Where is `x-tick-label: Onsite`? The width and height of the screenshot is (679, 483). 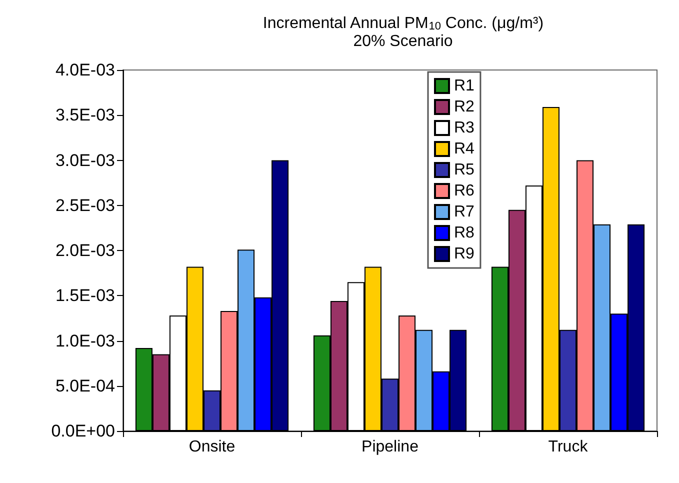 x-tick-label: Onsite is located at coordinates (212, 447).